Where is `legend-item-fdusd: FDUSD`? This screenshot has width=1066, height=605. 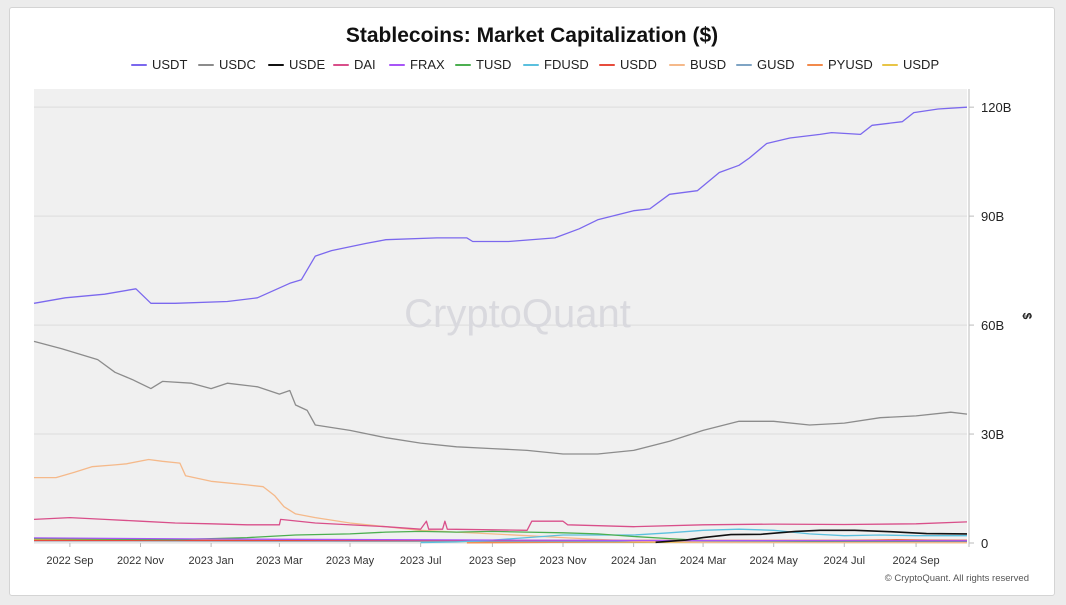 legend-item-fdusd: FDUSD is located at coordinates (556, 64).